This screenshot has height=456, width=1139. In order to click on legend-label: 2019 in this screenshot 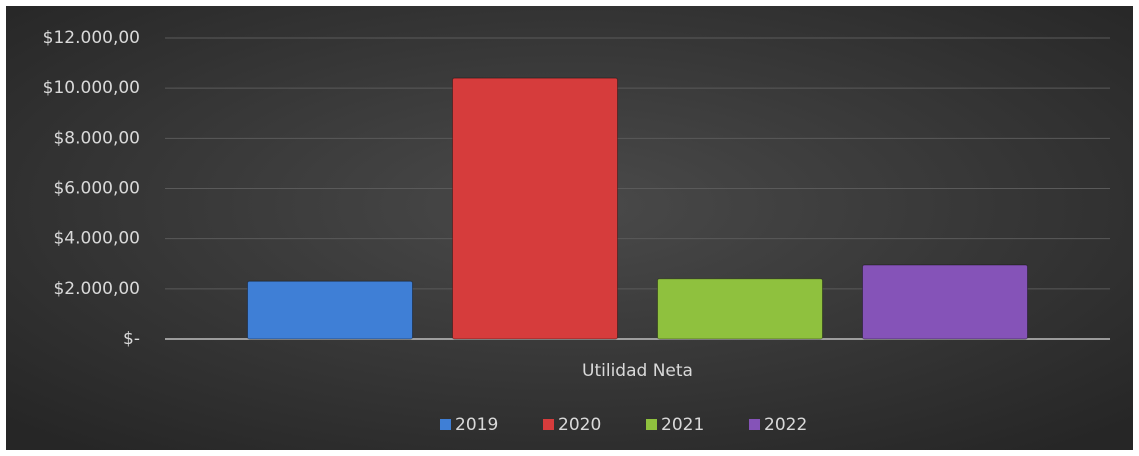, I will do `click(476, 425)`.